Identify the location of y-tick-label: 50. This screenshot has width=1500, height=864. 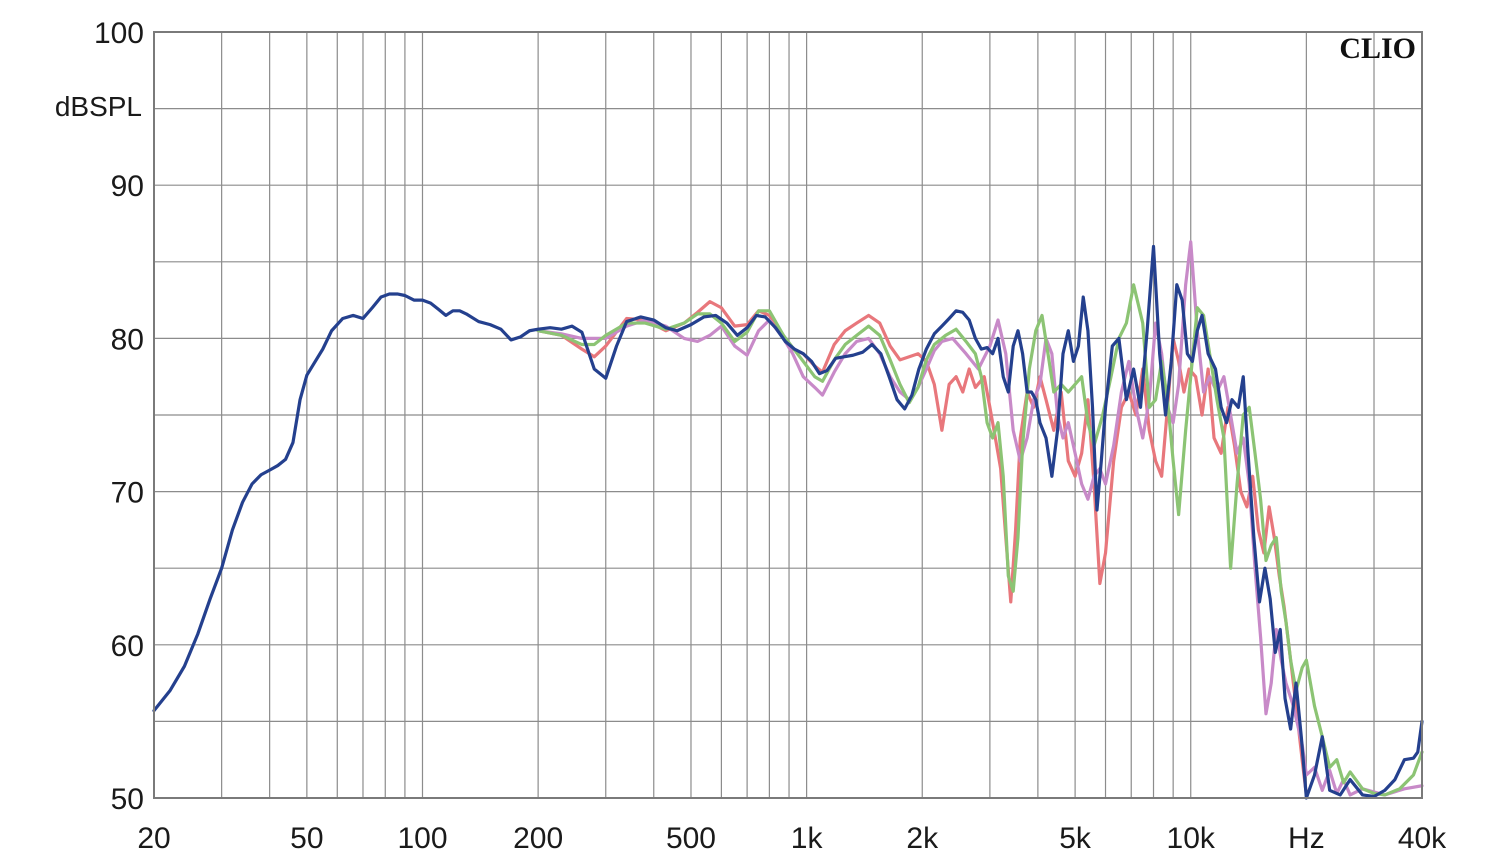
(127, 799).